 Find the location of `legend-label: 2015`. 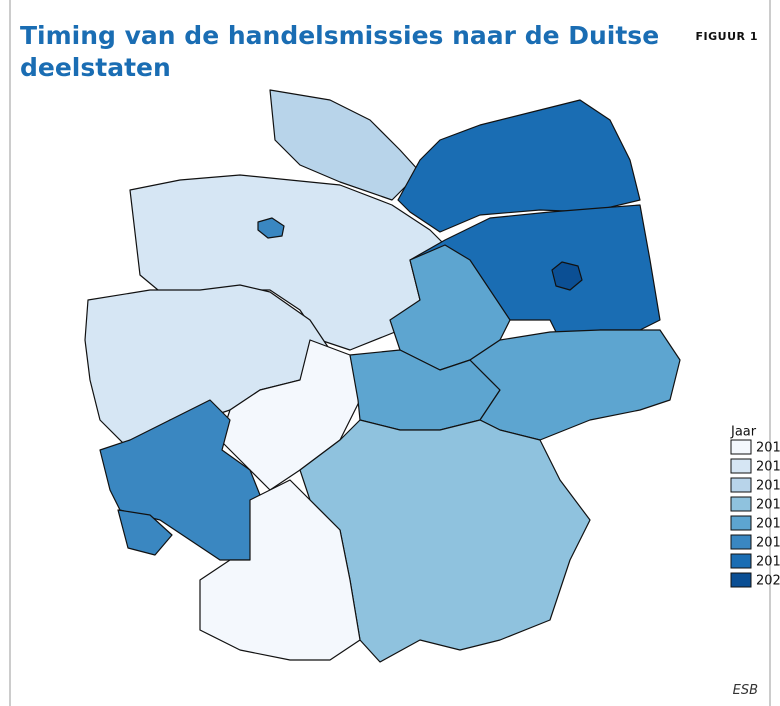

legend-label: 2015 is located at coordinates (768, 486).